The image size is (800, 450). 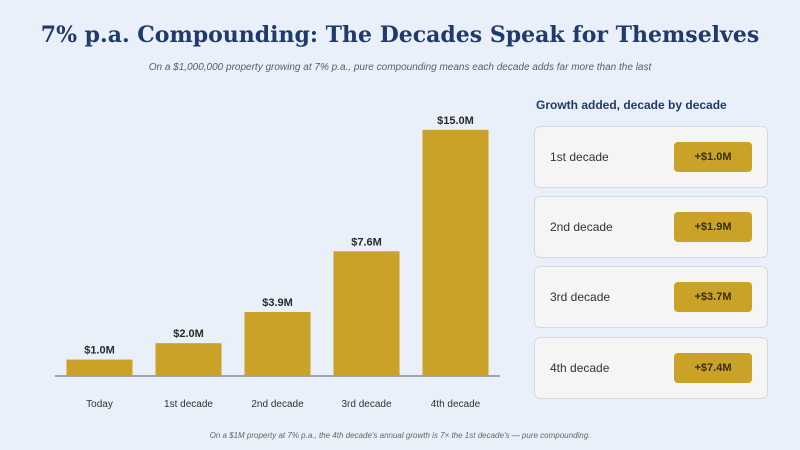 What do you see at coordinates (713, 297) in the screenshot?
I see `card-value-badge: +$3.7M` at bounding box center [713, 297].